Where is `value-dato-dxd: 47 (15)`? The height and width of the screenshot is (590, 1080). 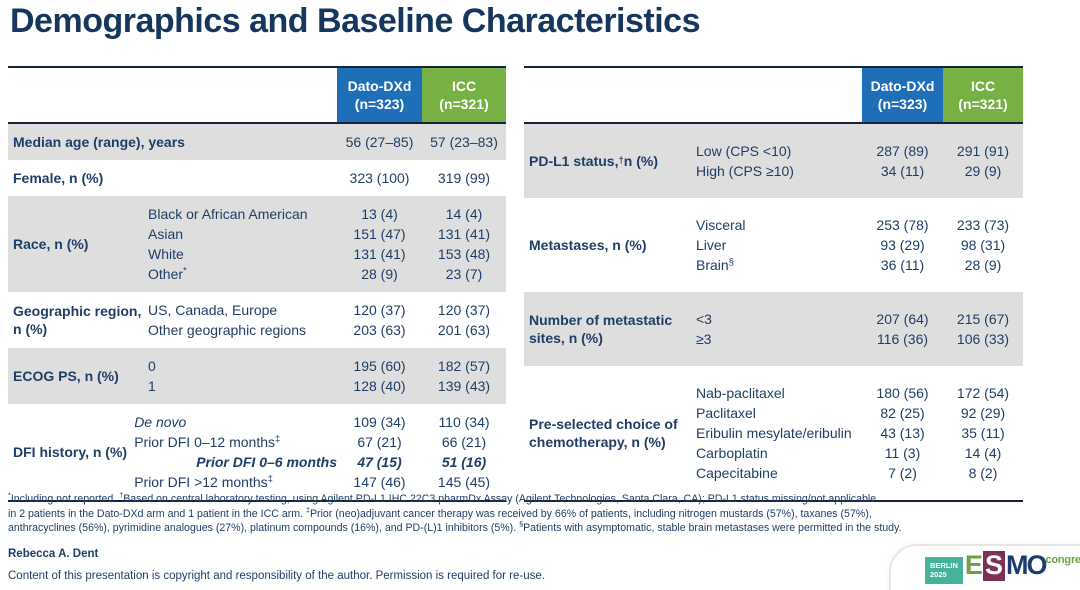
value-dato-dxd: 47 (15) is located at coordinates (379, 462).